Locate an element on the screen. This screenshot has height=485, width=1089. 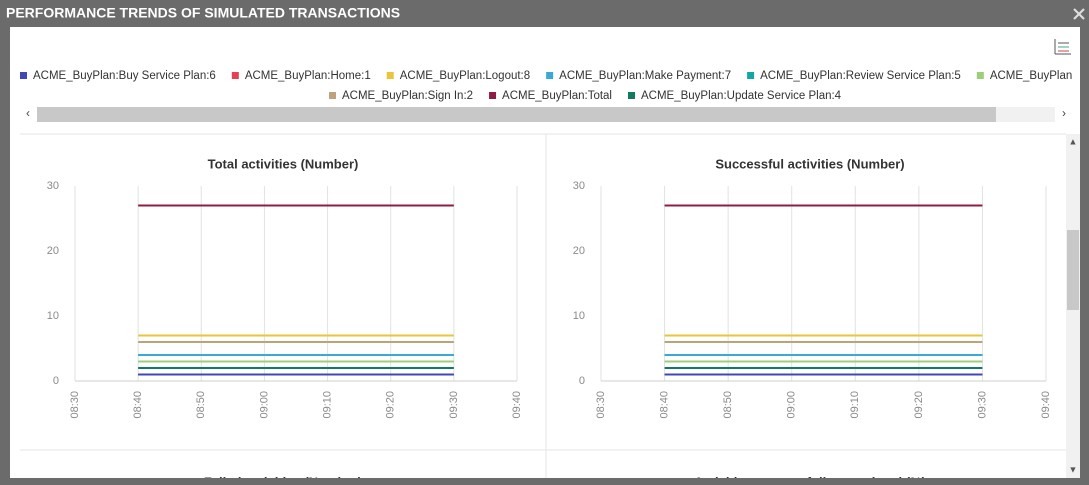
legend-label: ACME_BuyPlan:Review Service Plan:5 is located at coordinates (860, 76).